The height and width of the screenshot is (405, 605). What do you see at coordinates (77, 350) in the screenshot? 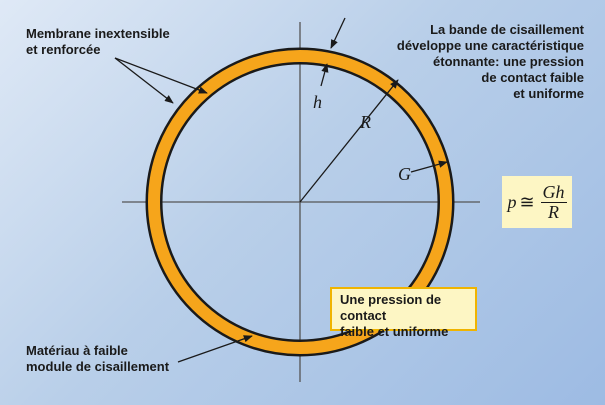
I see `material-label-line1: Matériau à faible` at bounding box center [77, 350].